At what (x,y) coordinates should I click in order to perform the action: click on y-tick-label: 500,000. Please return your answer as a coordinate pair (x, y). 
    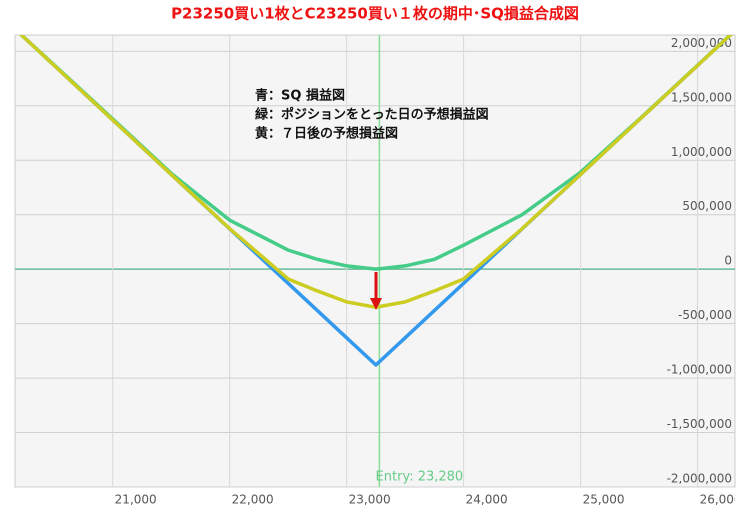
    Looking at the image, I should click on (707, 206).